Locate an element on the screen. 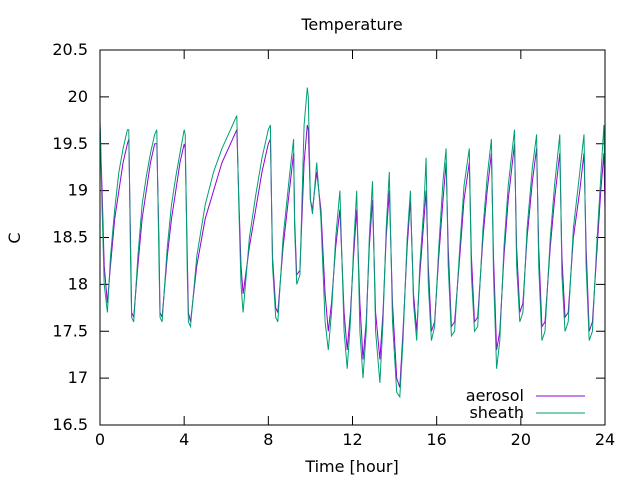 This screenshot has height=480, width=640. y-tick-label: 17 is located at coordinates (78, 377).